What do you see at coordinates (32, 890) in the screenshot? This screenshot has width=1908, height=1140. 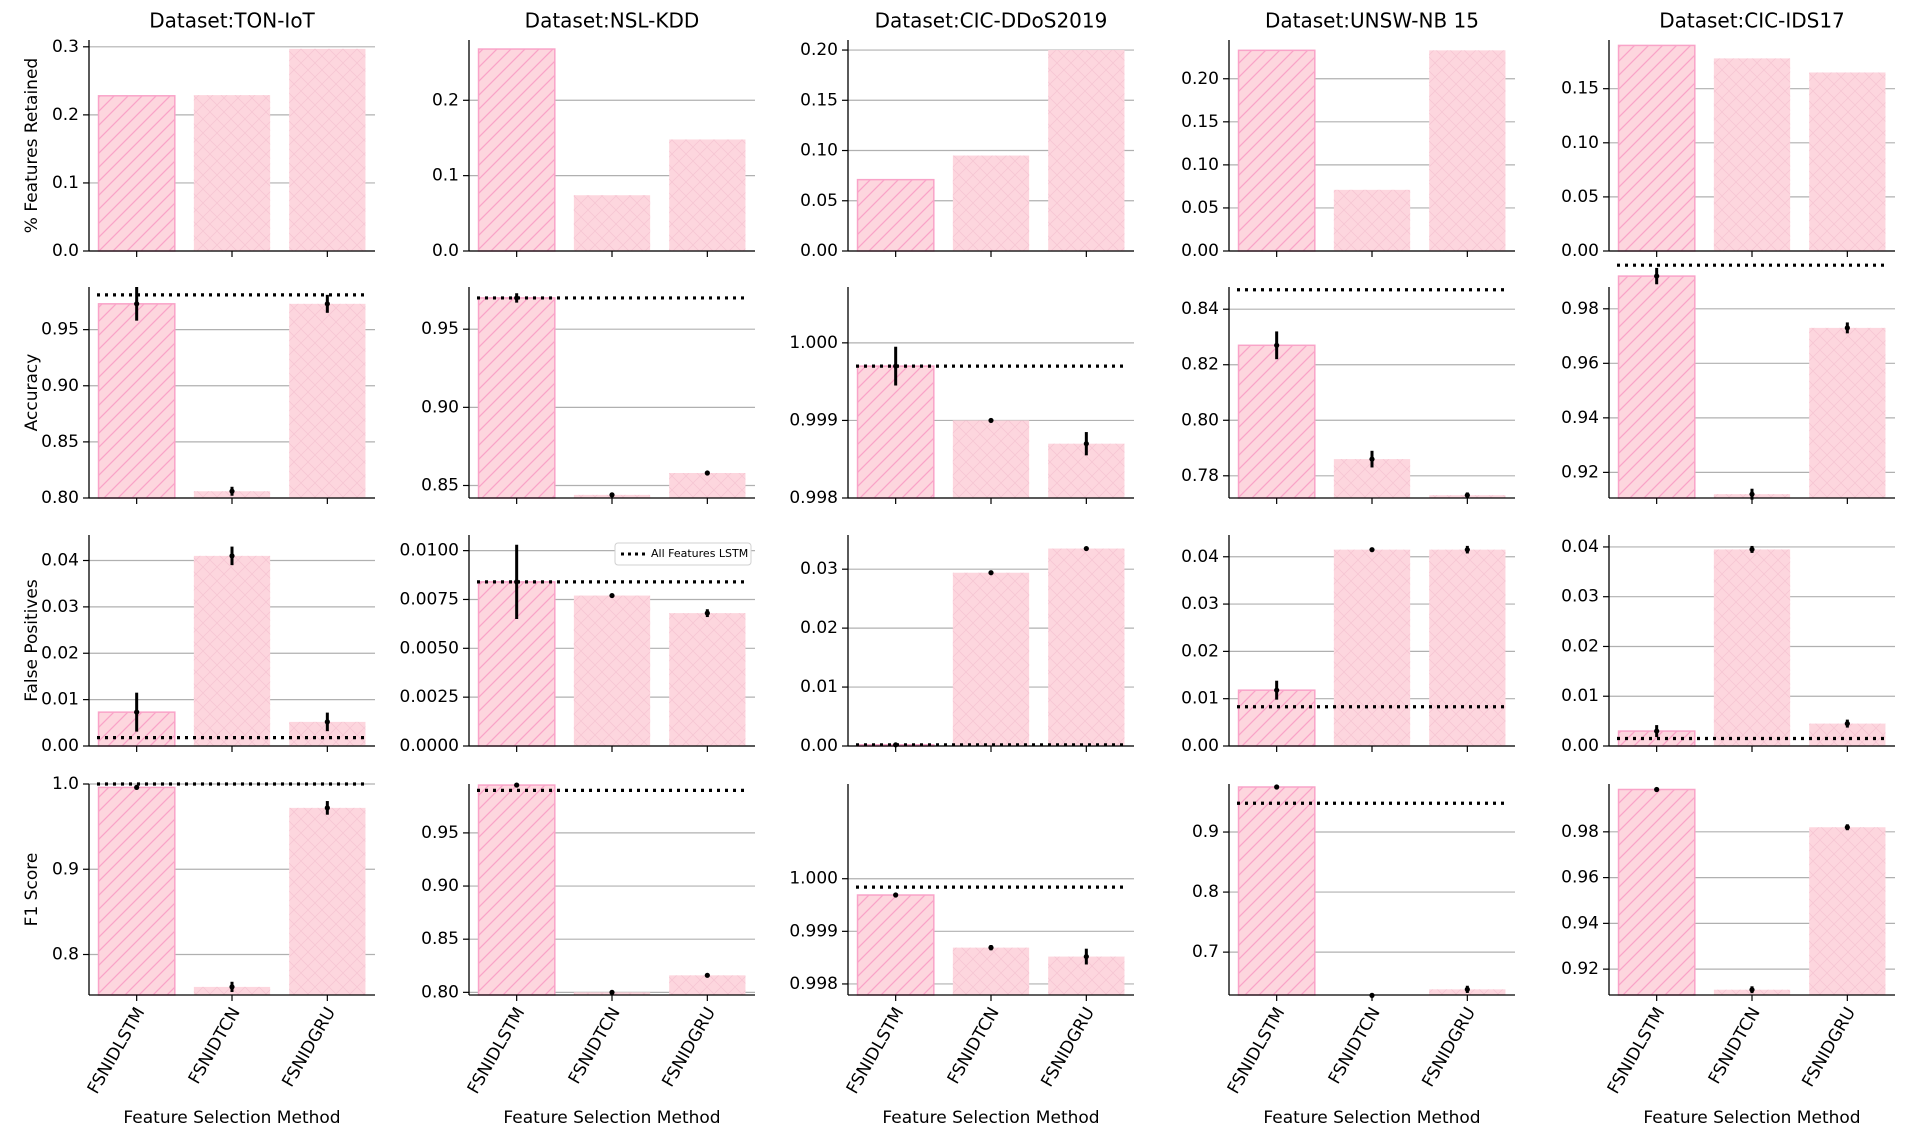 I see `y-axis-label: F1 Score` at bounding box center [32, 890].